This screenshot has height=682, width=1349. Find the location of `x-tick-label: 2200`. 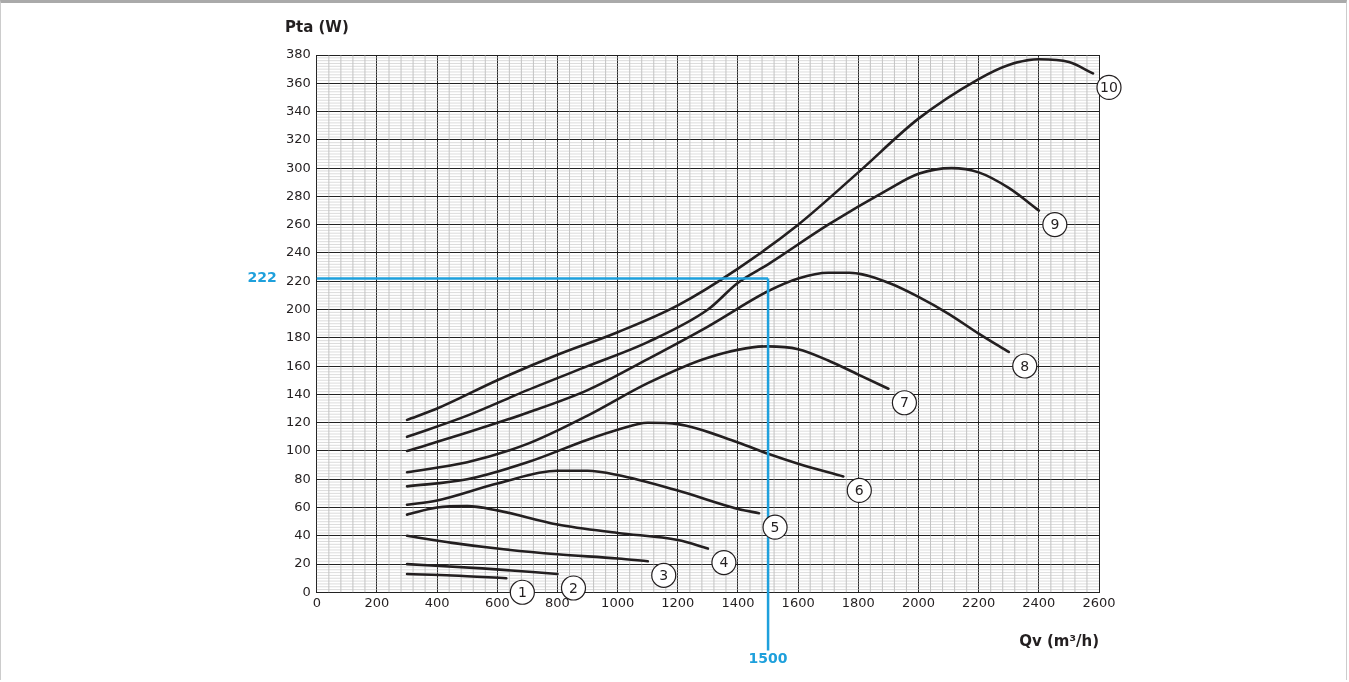

x-tick-label: 2200 is located at coordinates (979, 602).